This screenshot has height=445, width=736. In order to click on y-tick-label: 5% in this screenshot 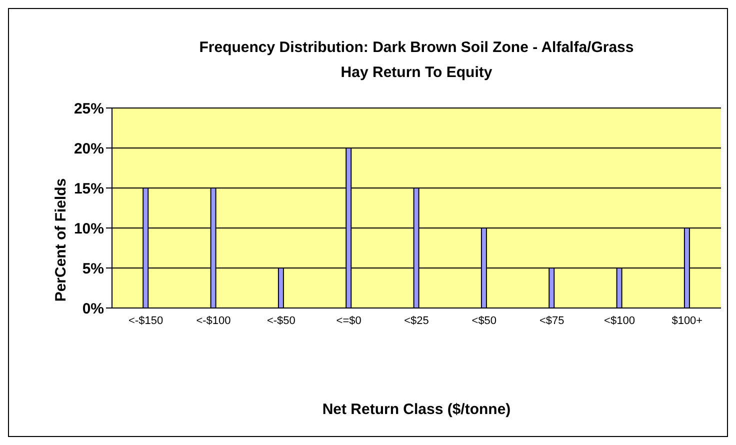, I will do `click(93, 269)`.